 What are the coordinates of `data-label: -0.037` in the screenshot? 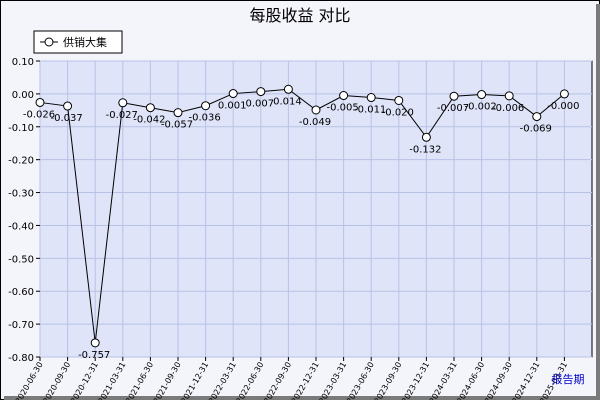 It's located at (66, 118).